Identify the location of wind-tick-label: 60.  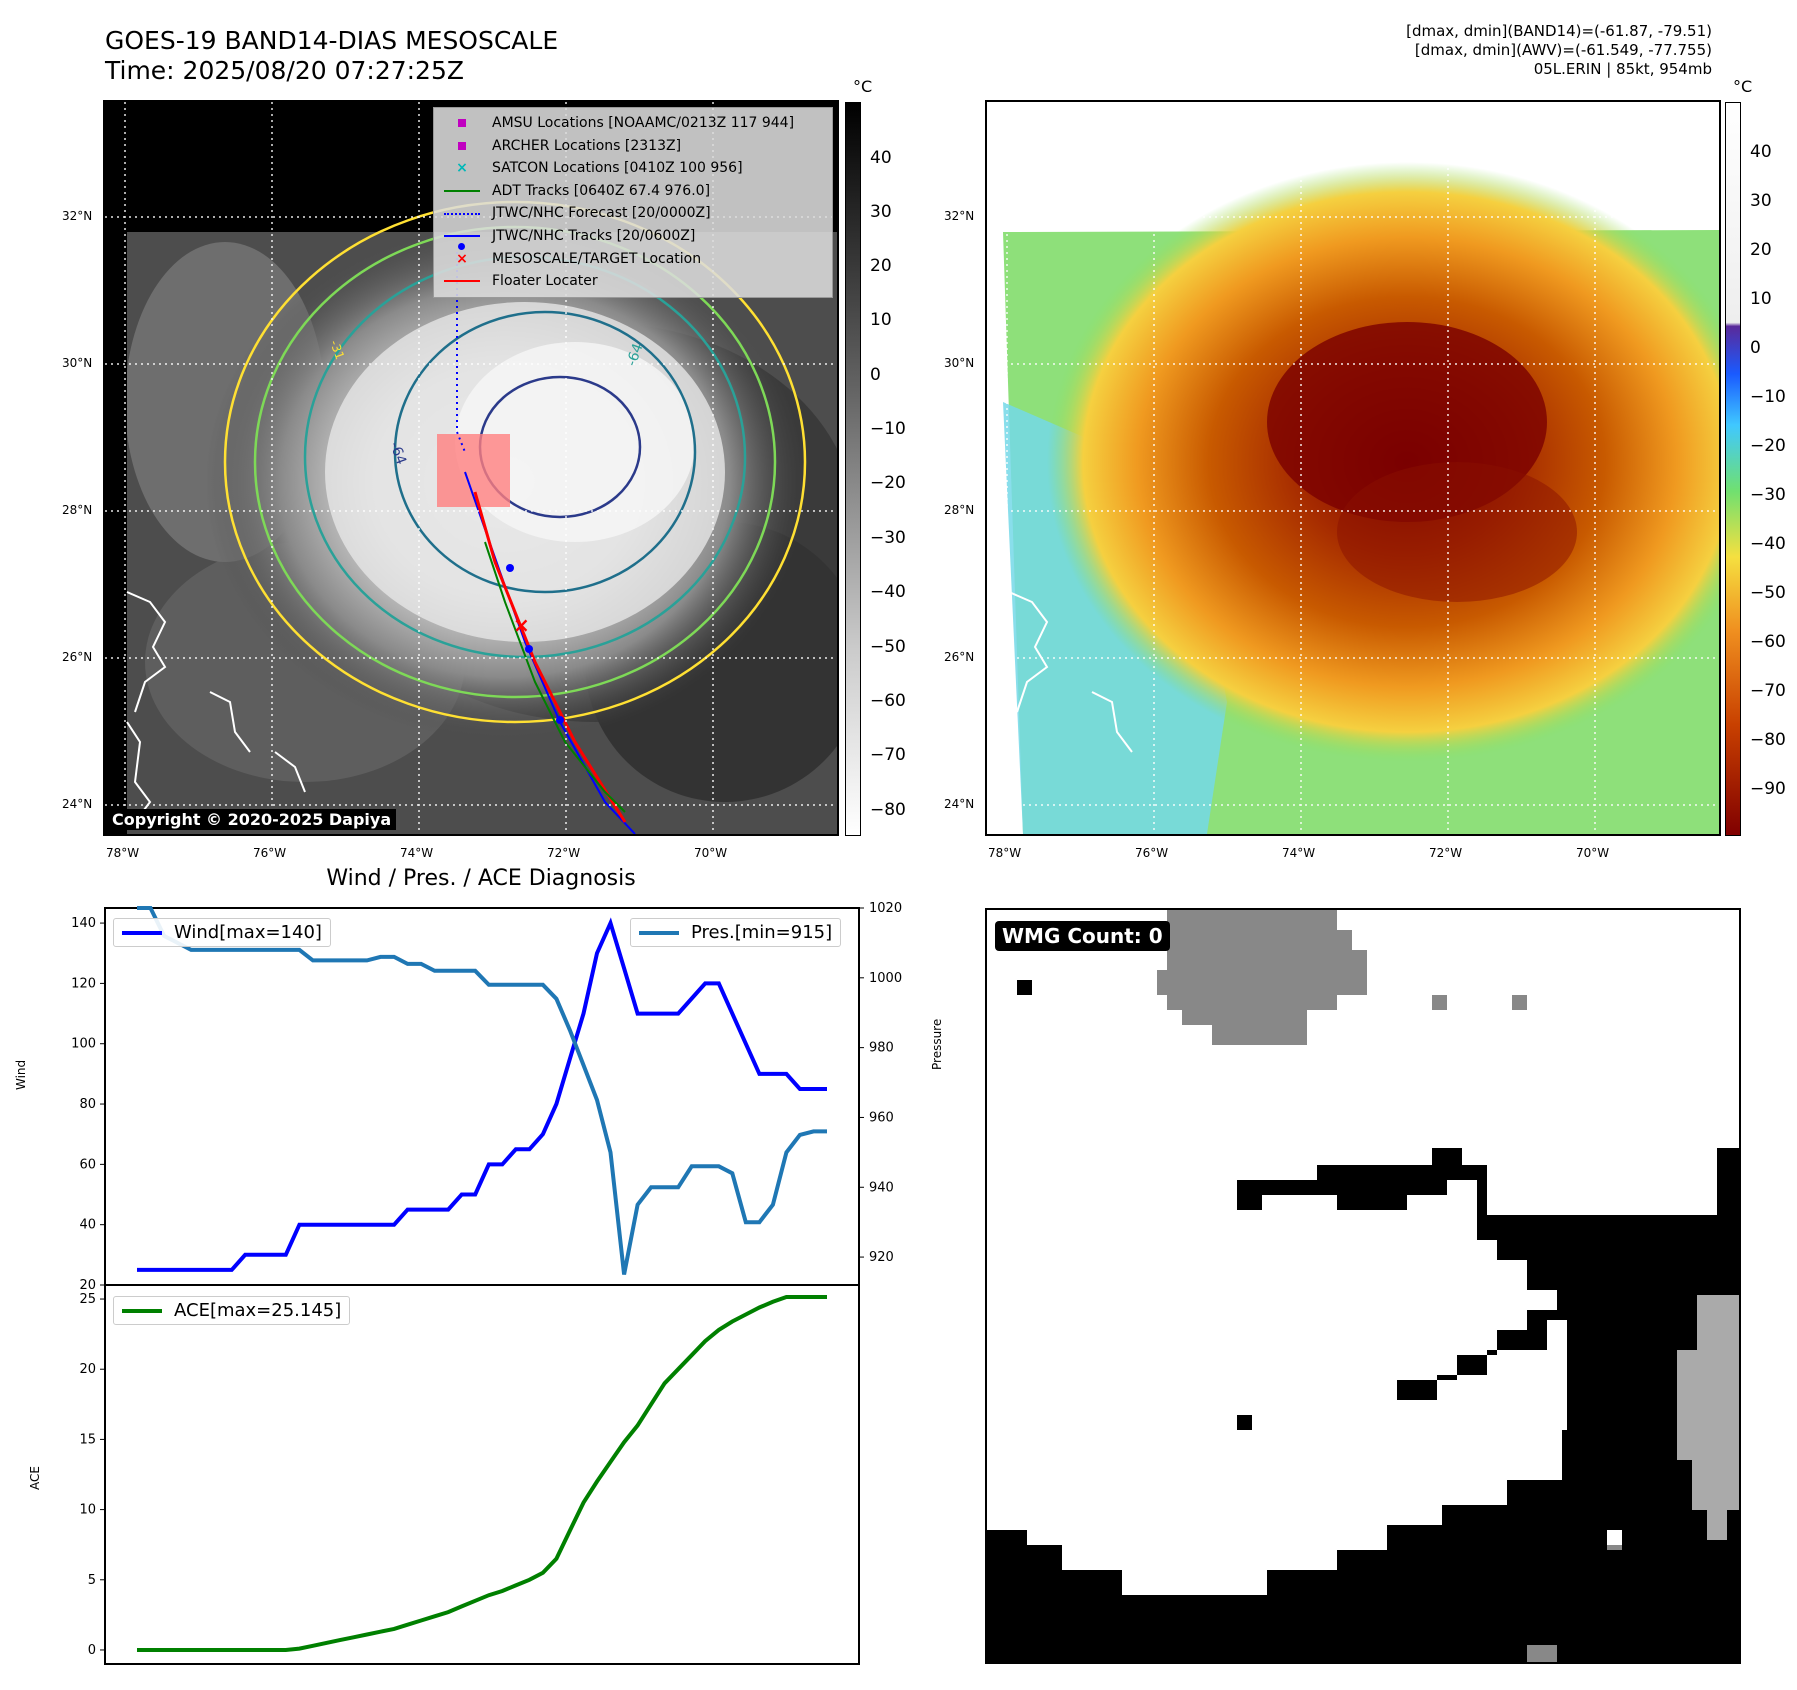
(87, 1164).